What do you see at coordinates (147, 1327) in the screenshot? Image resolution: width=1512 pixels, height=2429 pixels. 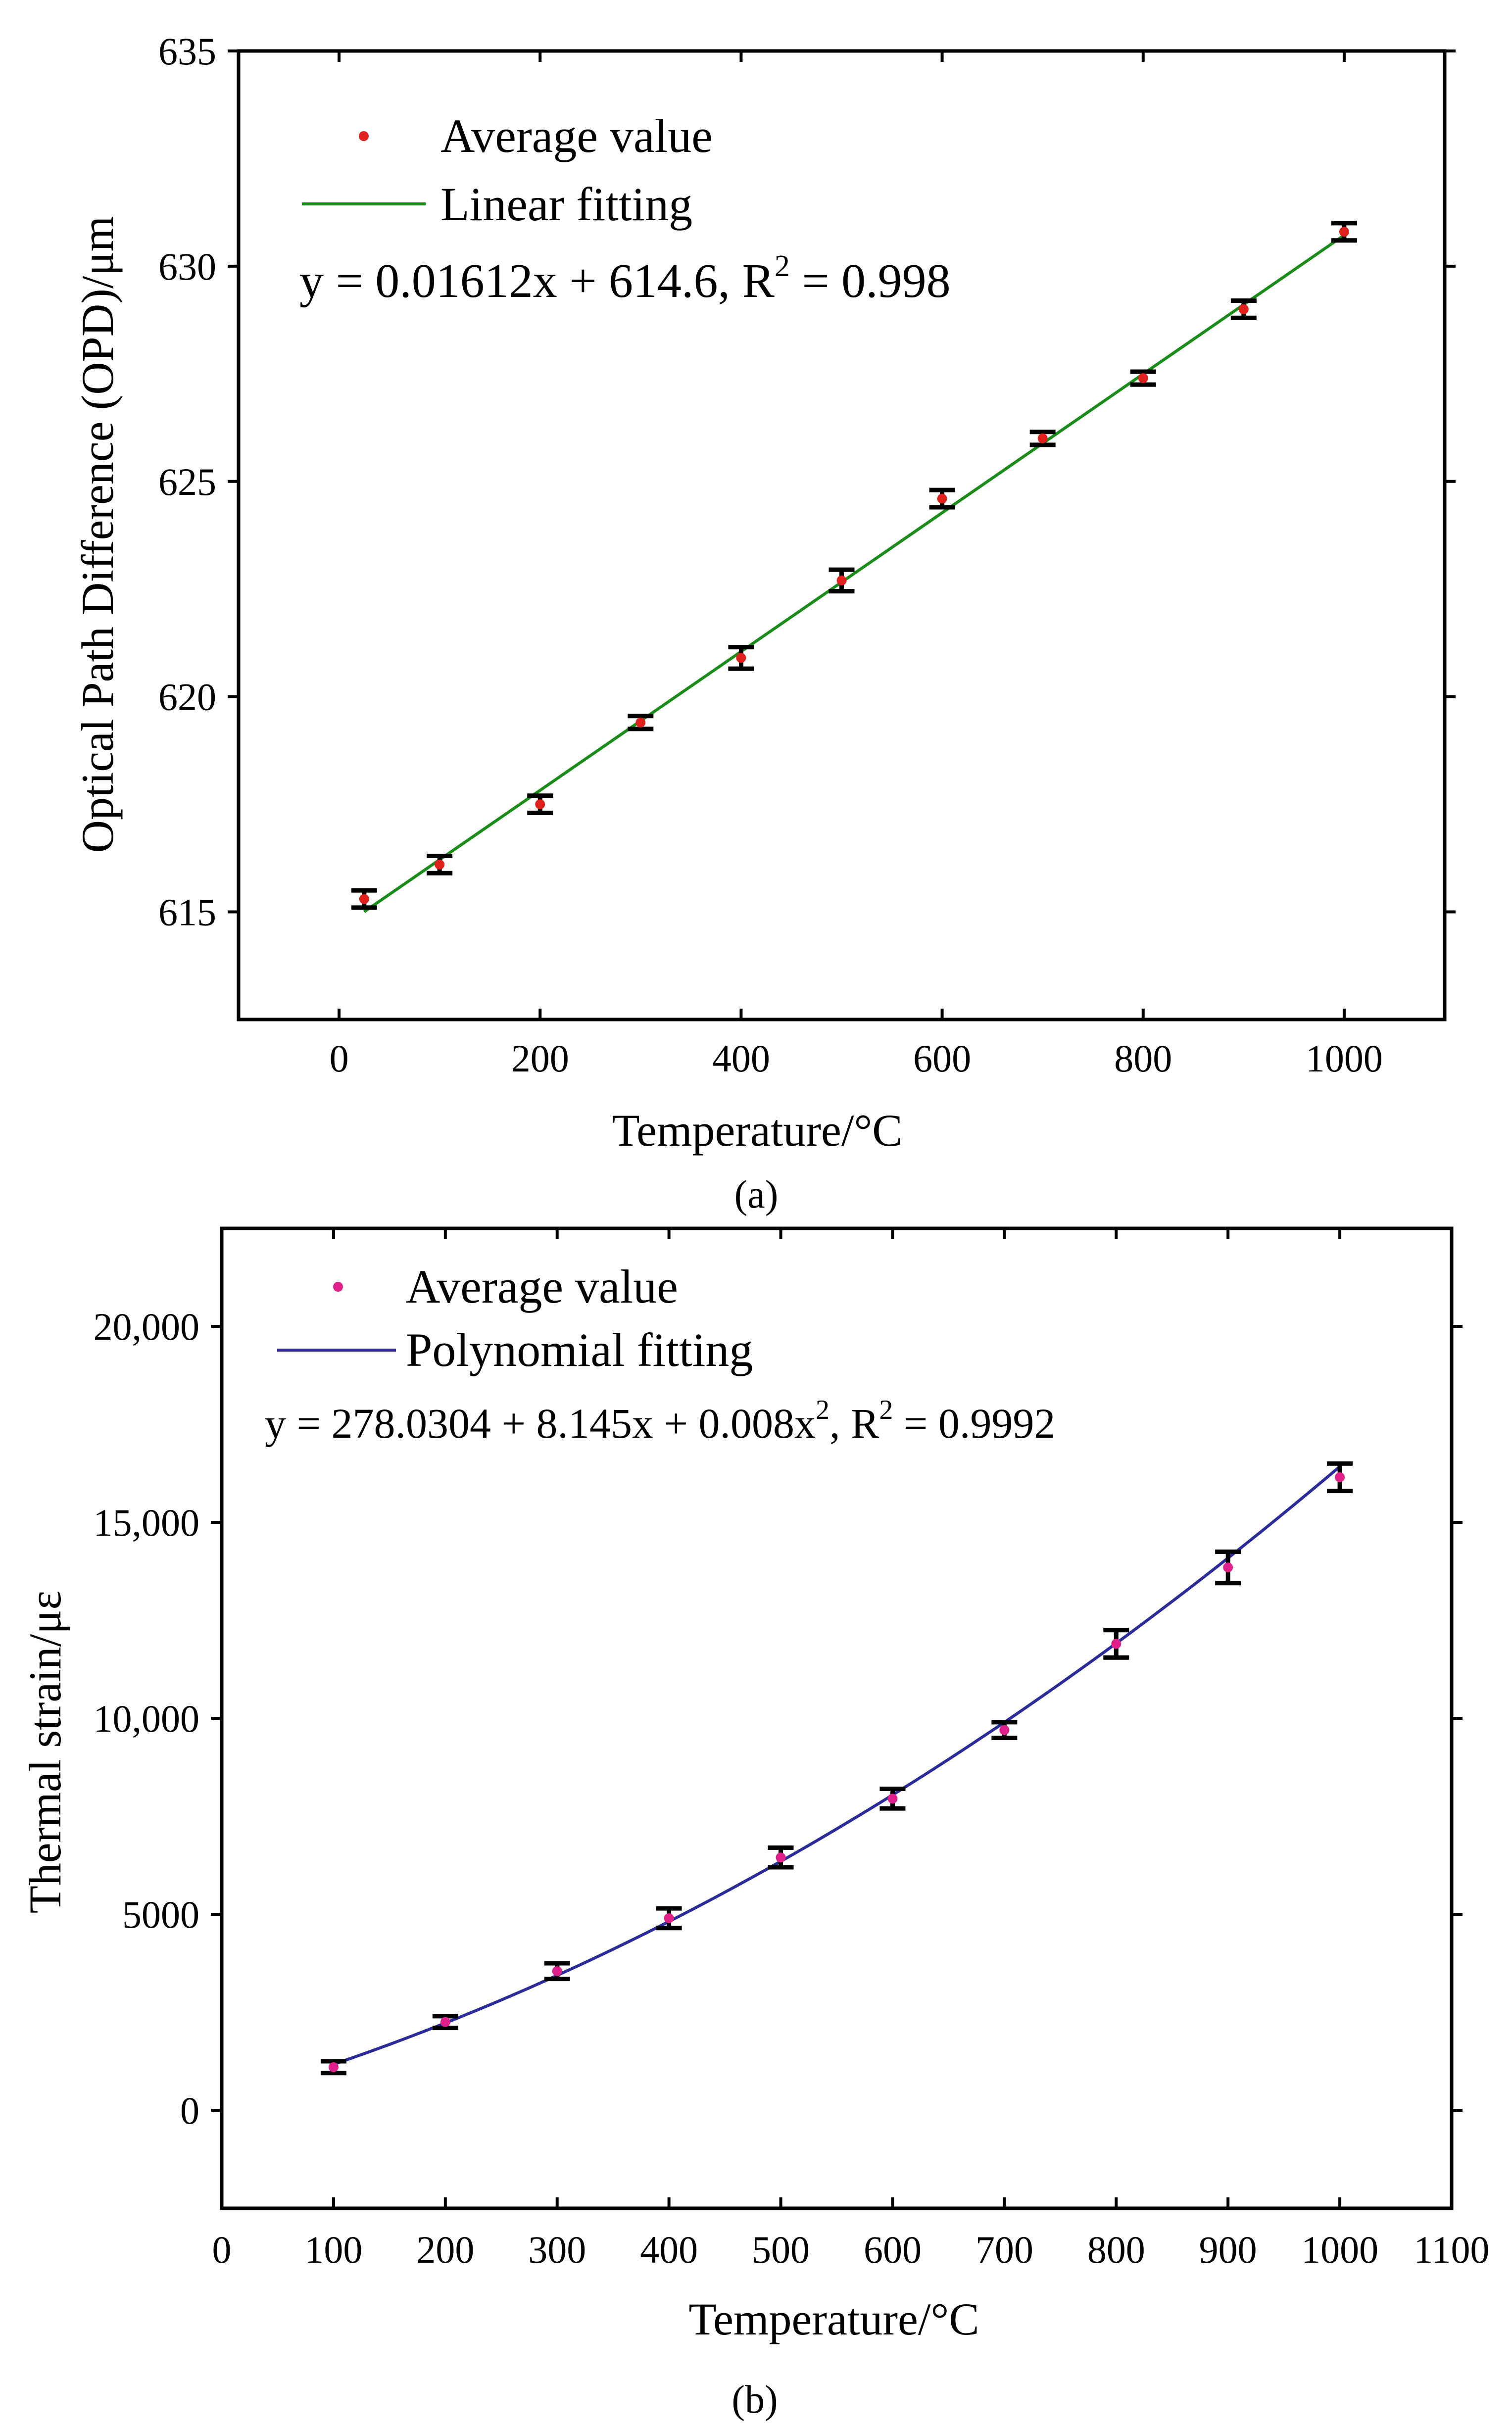 I see `y-tick-label: 20,000` at bounding box center [147, 1327].